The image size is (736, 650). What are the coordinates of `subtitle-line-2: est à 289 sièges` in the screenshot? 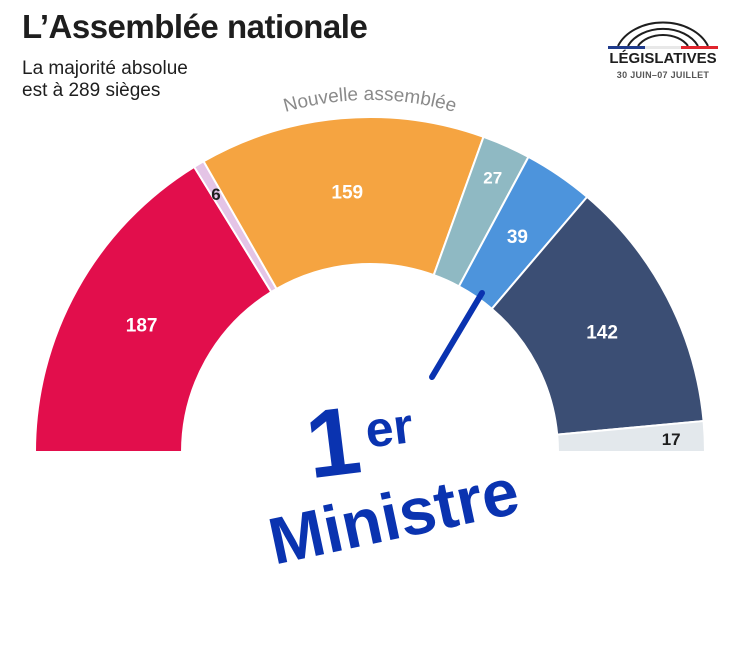 It's located at (91, 90).